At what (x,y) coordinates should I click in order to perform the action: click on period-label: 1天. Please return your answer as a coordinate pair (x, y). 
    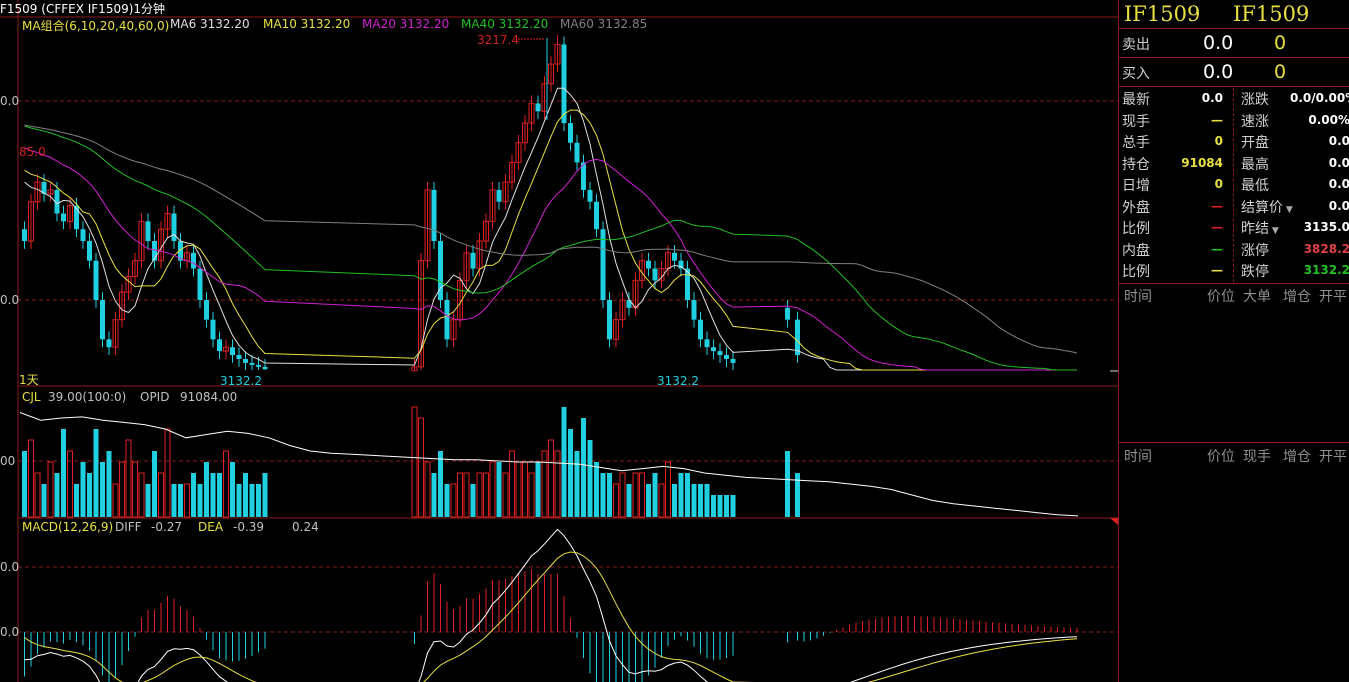
    Looking at the image, I should click on (29, 380).